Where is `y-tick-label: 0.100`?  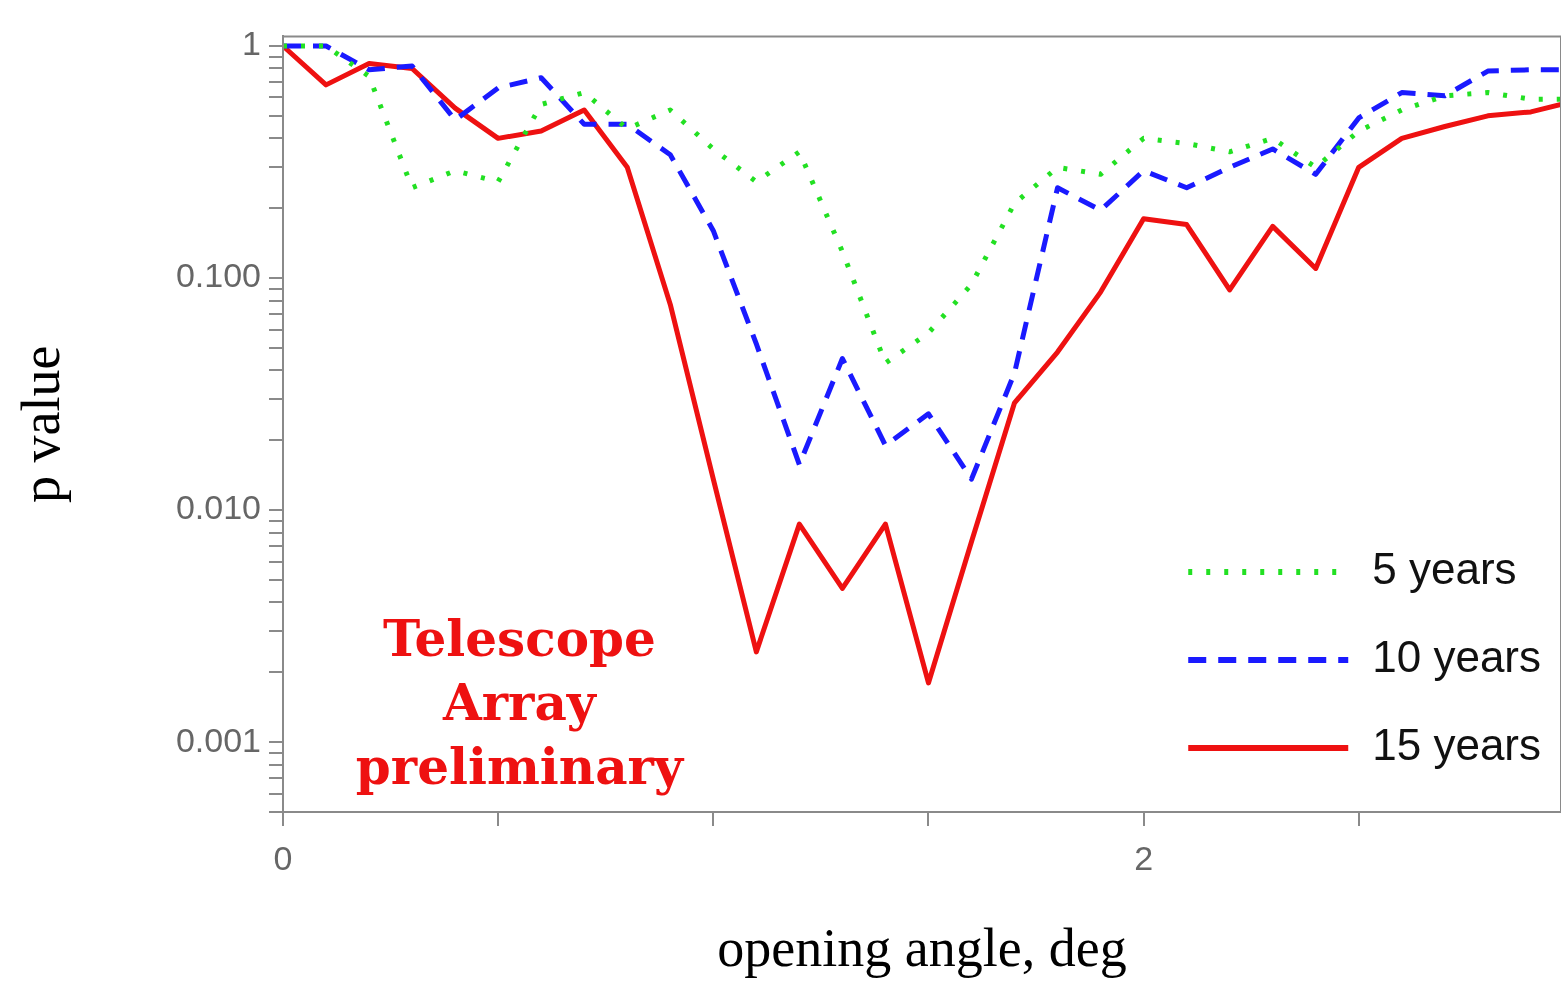
y-tick-label: 0.100 is located at coordinates (218, 275).